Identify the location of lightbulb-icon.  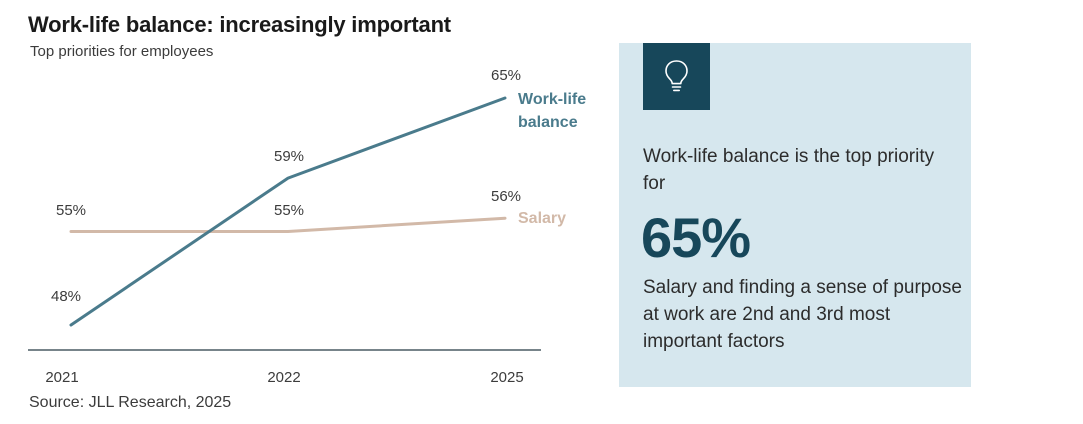
(676, 76).